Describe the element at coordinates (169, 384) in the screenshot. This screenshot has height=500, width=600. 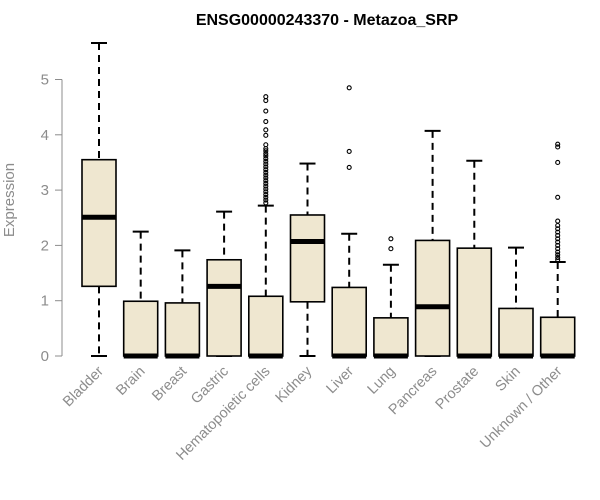
I see `x-tick-label: Breast` at that location.